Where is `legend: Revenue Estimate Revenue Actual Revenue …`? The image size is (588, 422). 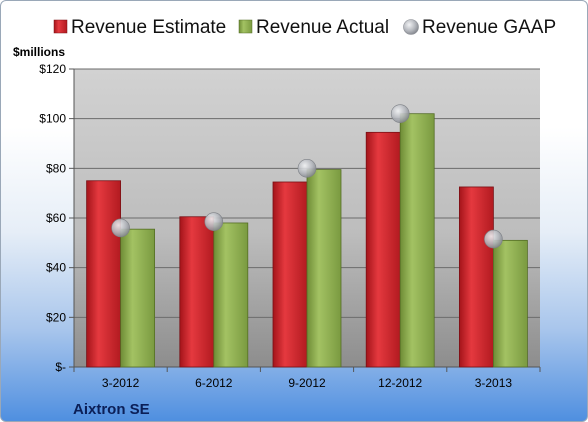 legend: Revenue Estimate Revenue Actual Revenue … is located at coordinates (304, 27).